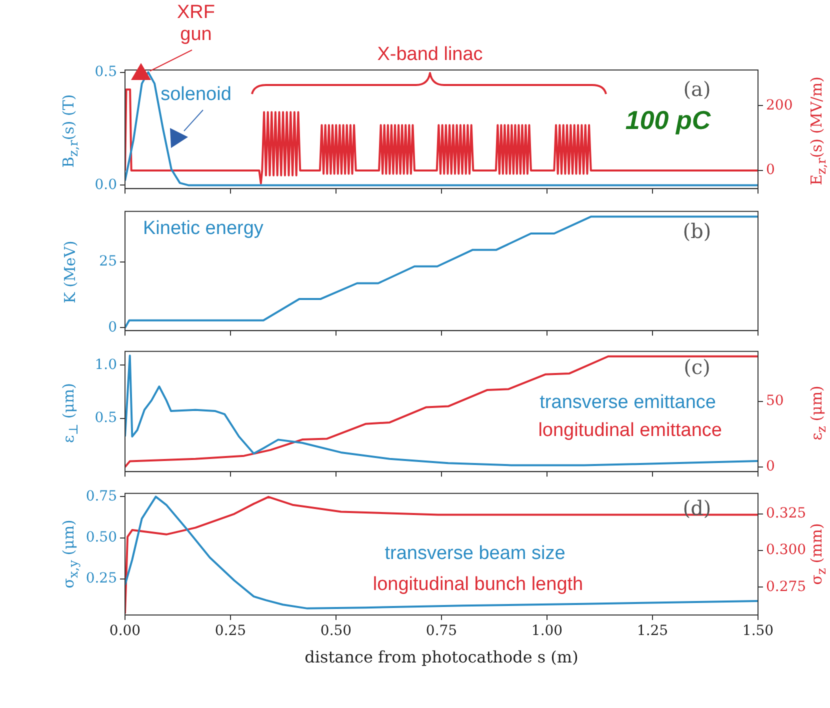 Image resolution: width=830 pixels, height=708 pixels. Describe the element at coordinates (652, 631) in the screenshot. I see `x-tick-label: 1.25` at that location.